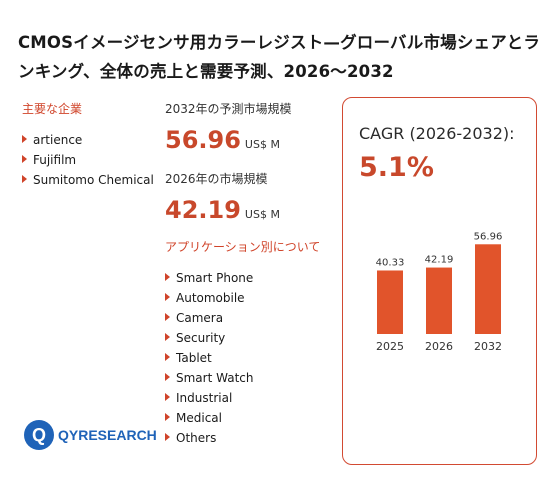  I want to click on metric-2026-value: 42.19 US$ M, so click(222, 210).